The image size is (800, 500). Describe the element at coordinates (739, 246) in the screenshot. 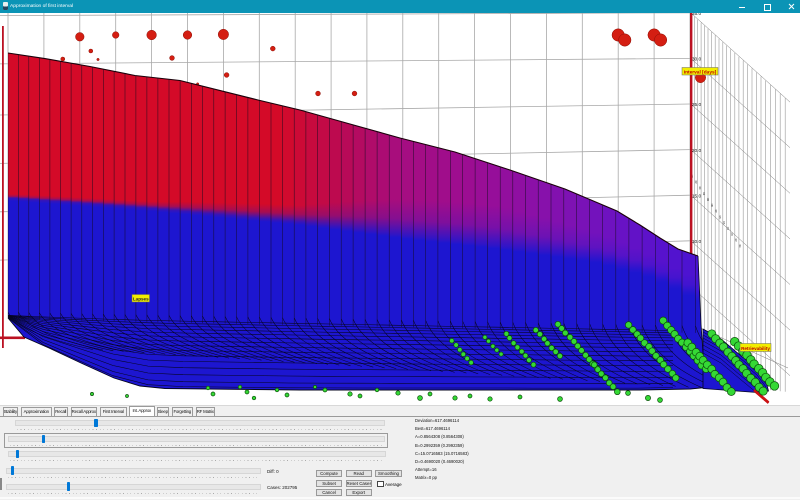

I see `svg-text: 0.64` at that location.